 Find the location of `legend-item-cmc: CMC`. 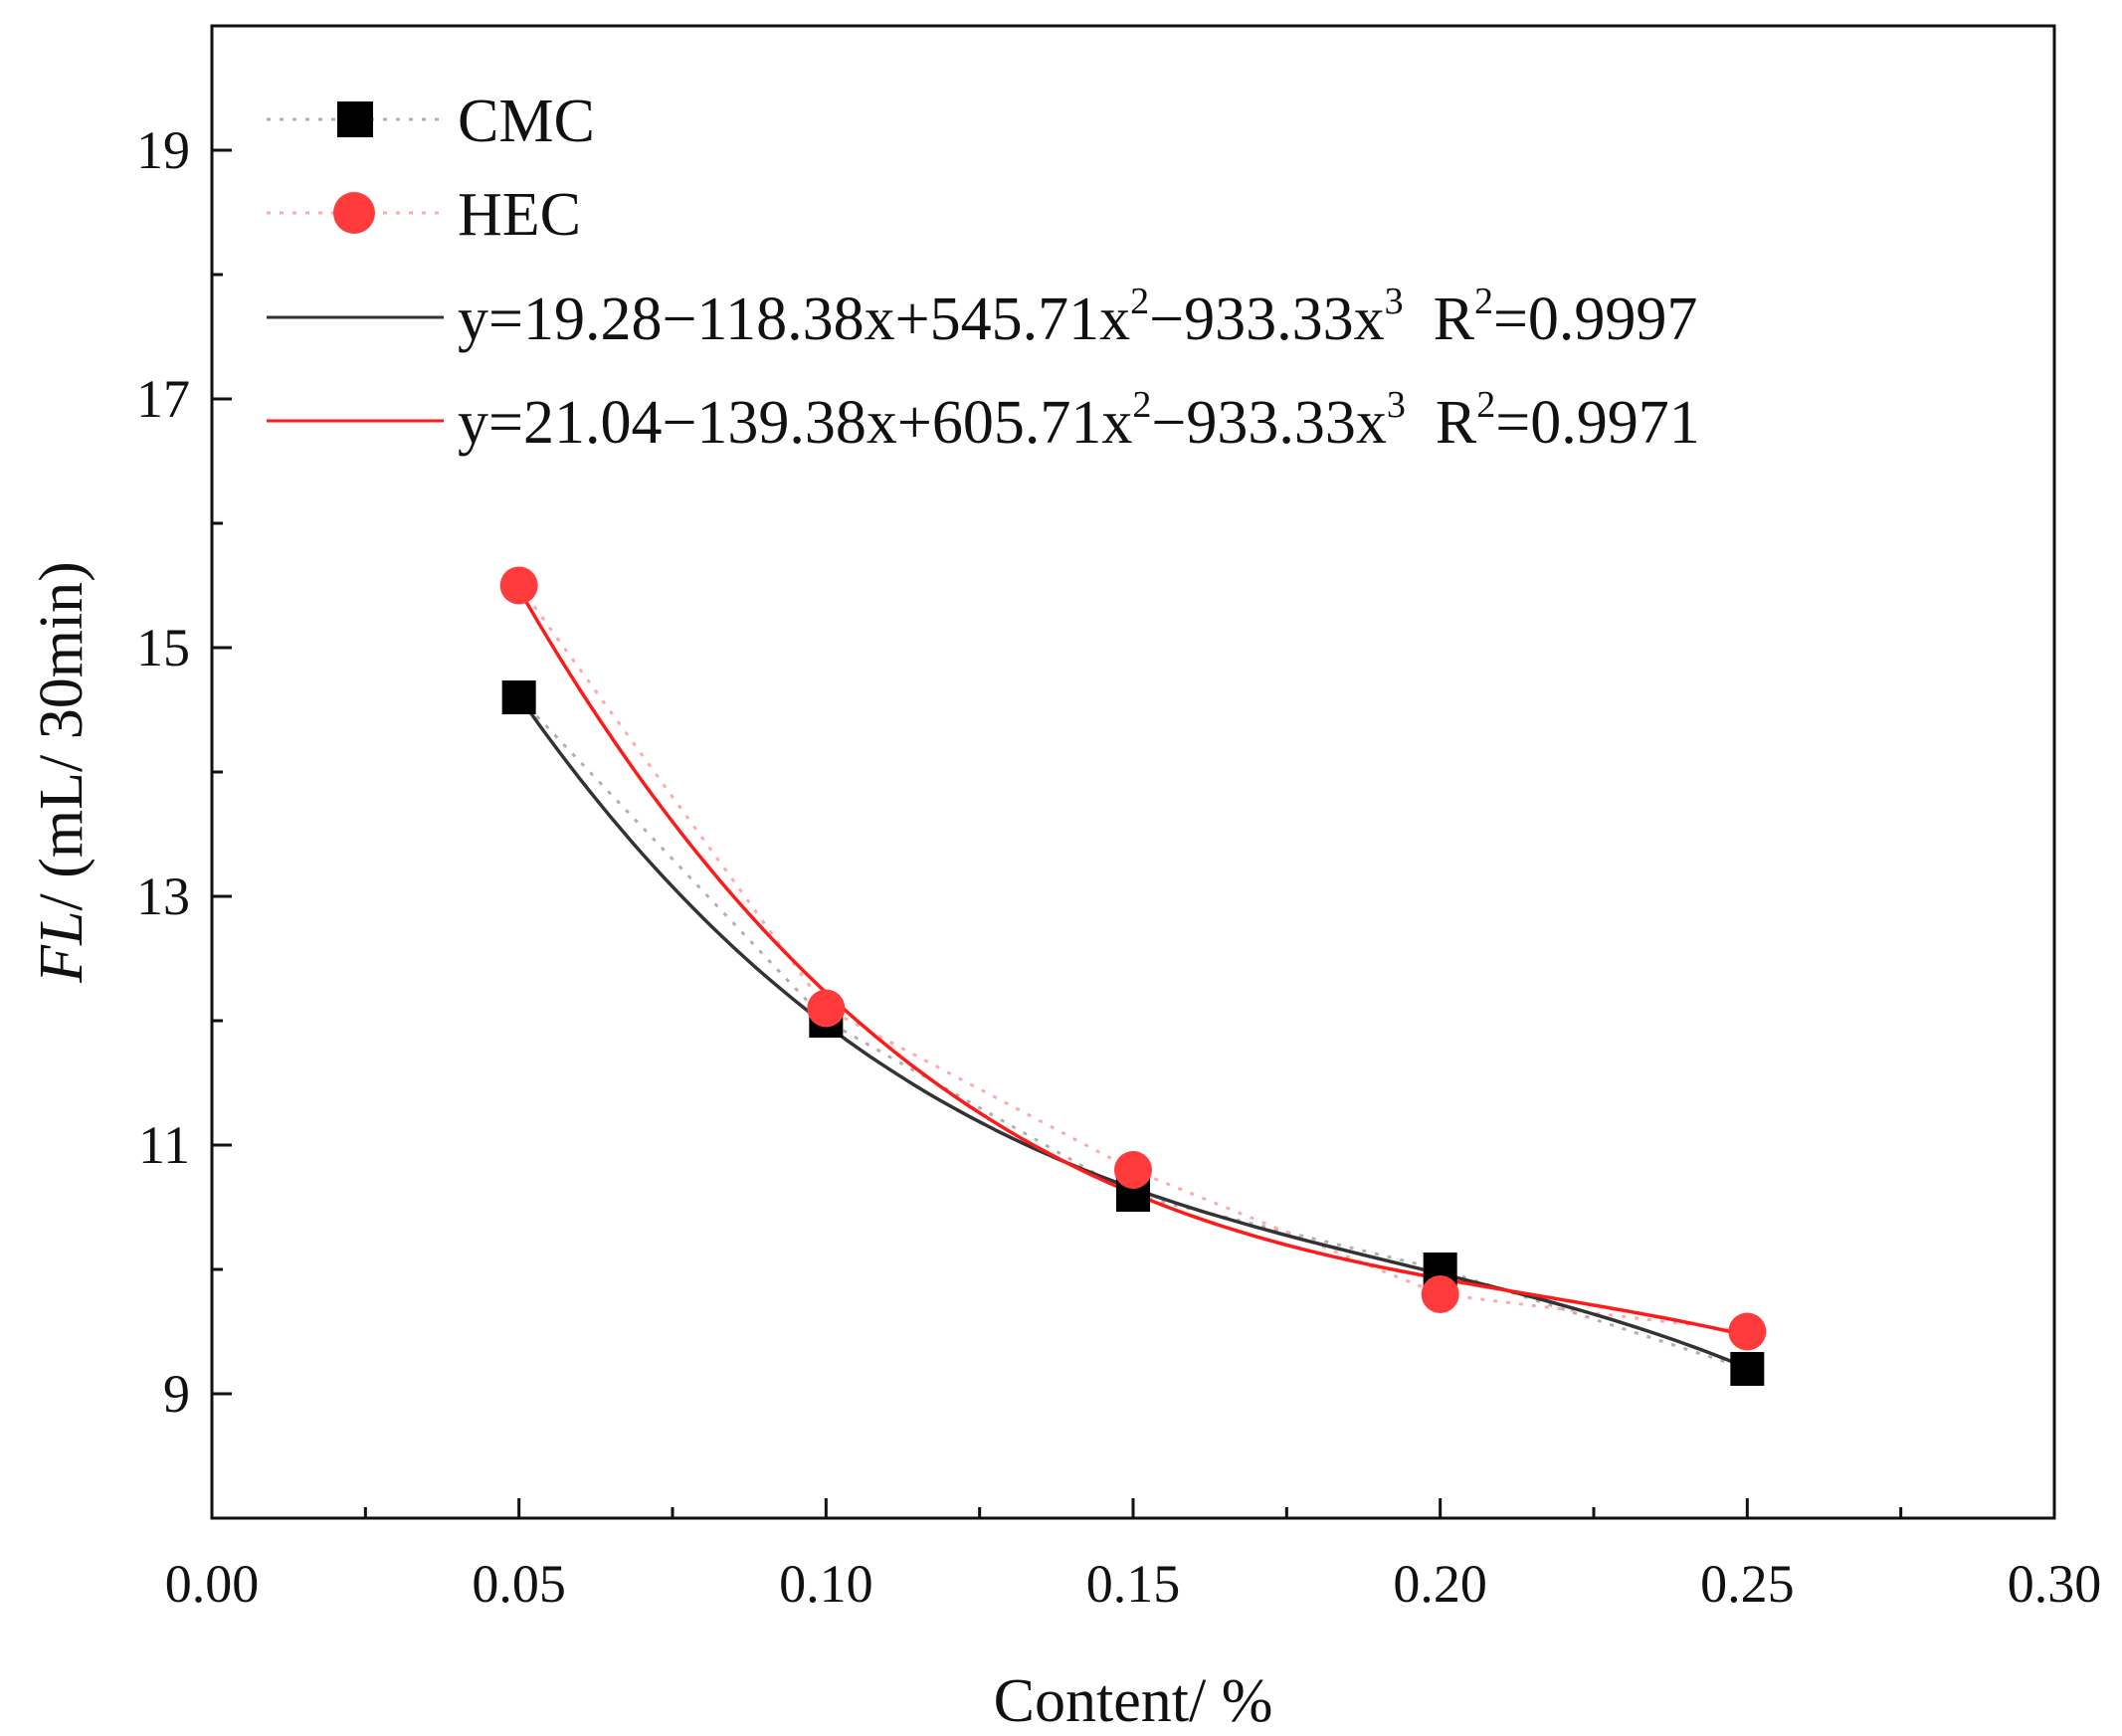

legend-item-cmc: CMC is located at coordinates (431, 122).